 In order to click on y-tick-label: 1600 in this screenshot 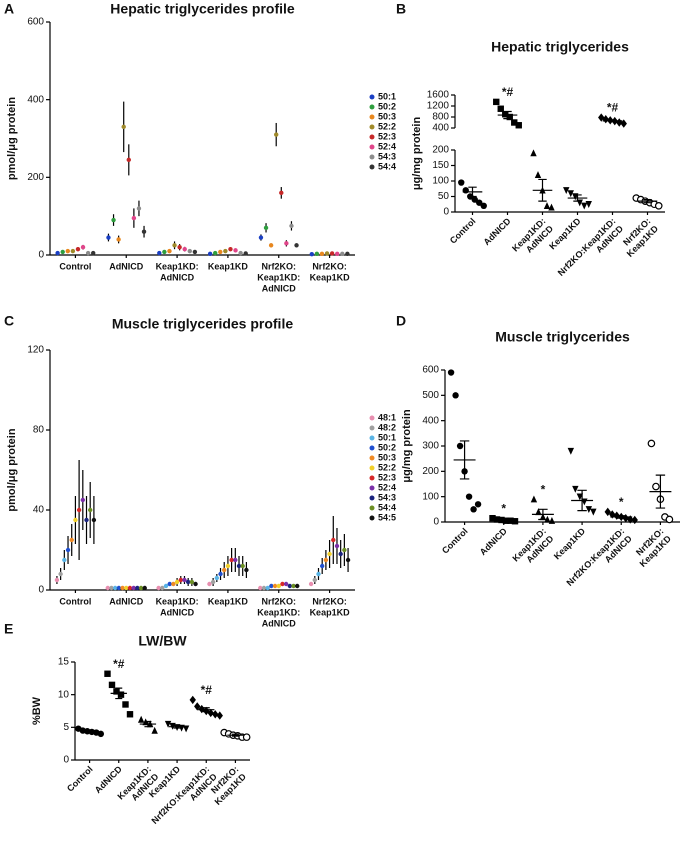, I will do `click(438, 95)`.